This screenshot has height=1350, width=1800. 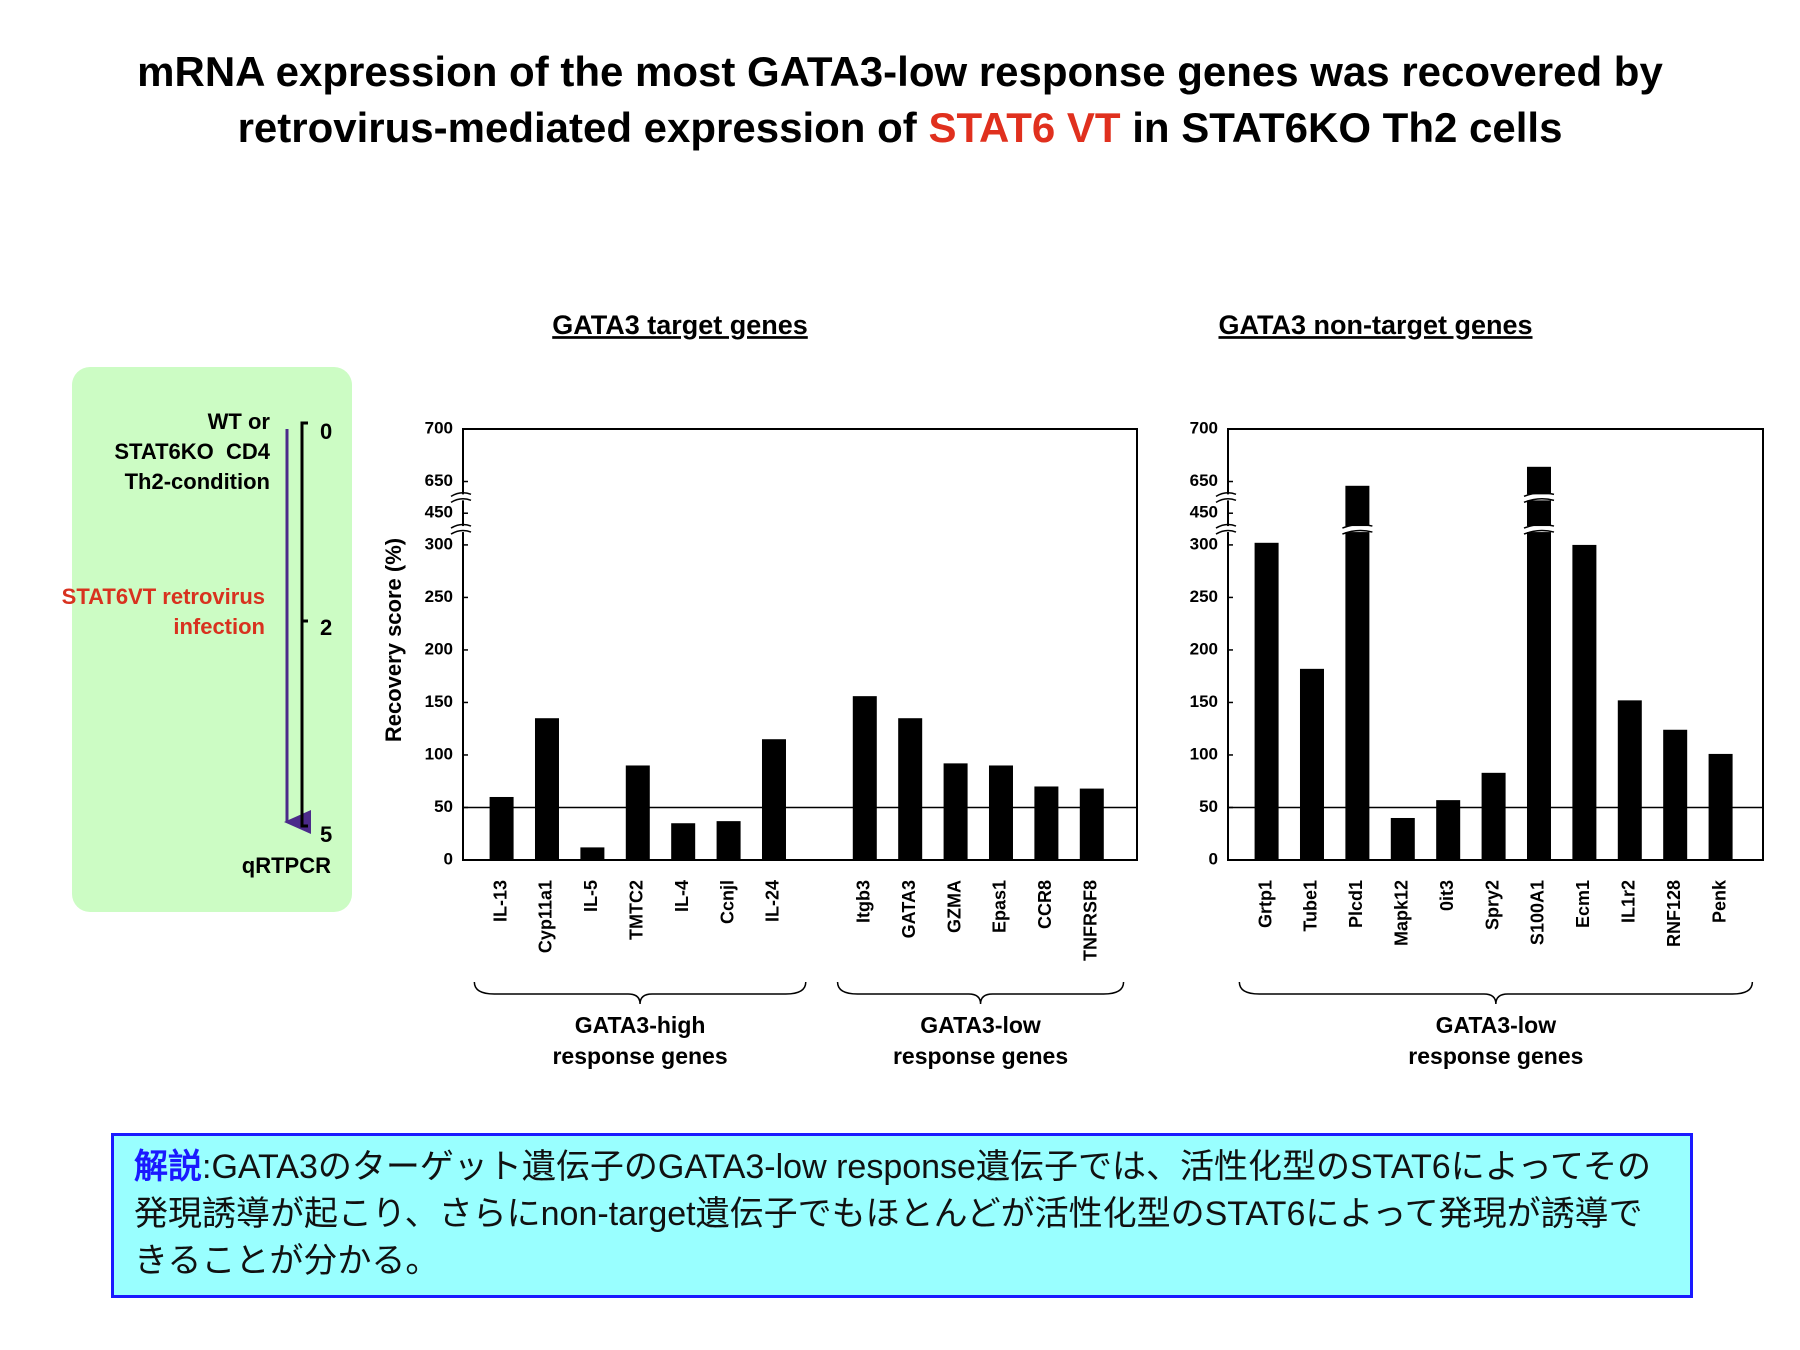 I want to click on day-label: 5, so click(x=326, y=834).